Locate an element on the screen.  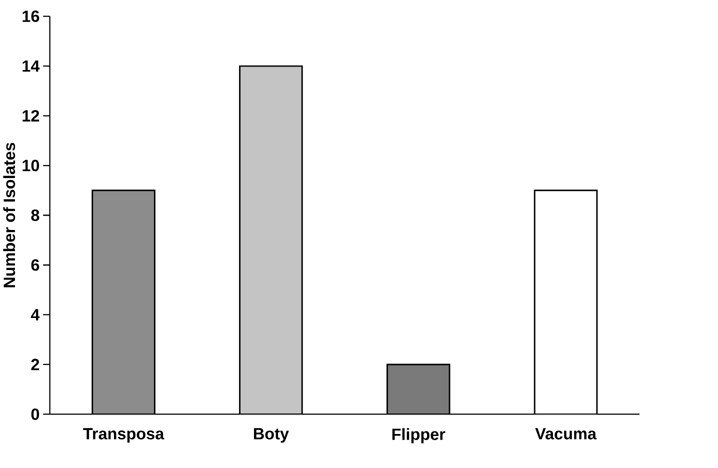
x-tick-label: Transposa is located at coordinates (123, 435).